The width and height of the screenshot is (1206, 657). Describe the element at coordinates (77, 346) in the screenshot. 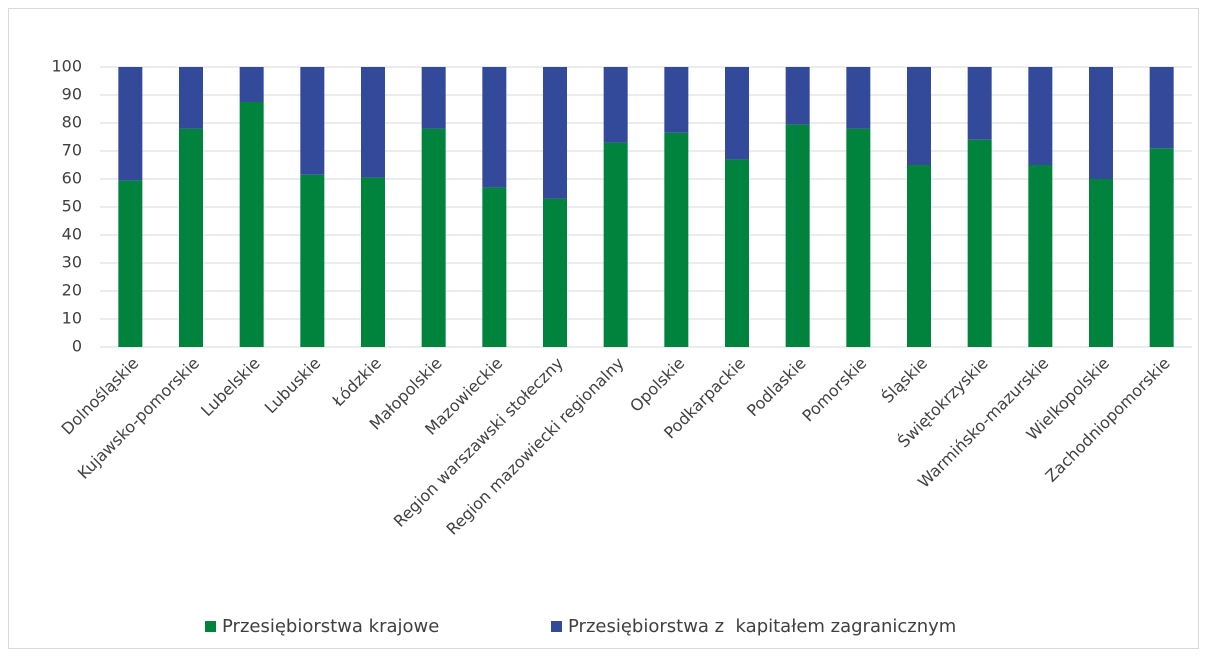

I see `y-tick-label: 0` at that location.